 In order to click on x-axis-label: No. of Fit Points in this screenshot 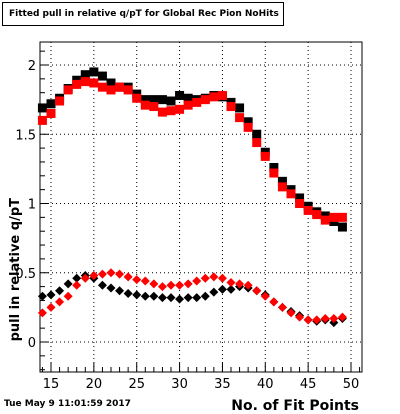, I will do `click(295, 406)`.